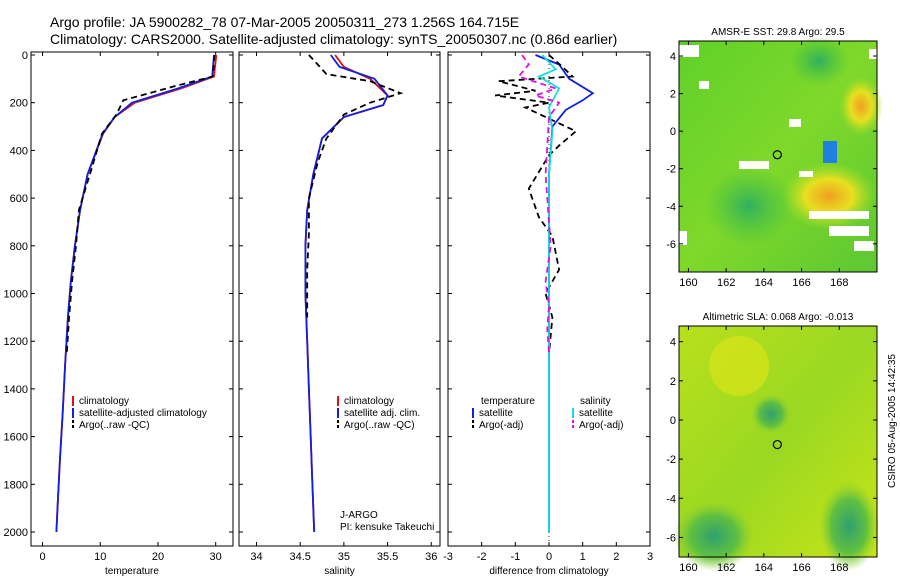 This screenshot has height=580, width=900. Describe the element at coordinates (801, 568) in the screenshot. I see `sla-map-xtick-label: 166` at that location.